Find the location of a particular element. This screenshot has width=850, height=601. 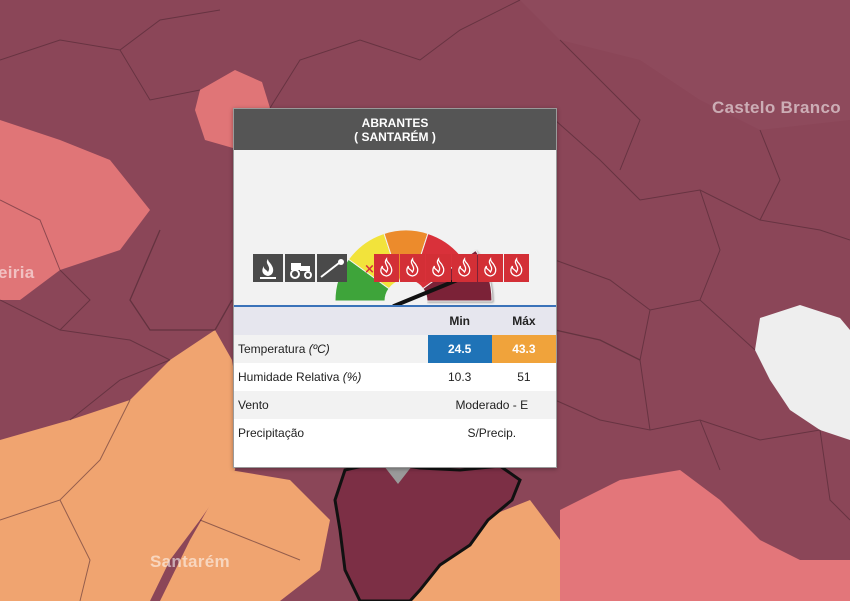

temperature-row: Temperatura (ºC) 24.5 43.3 is located at coordinates (395, 349).